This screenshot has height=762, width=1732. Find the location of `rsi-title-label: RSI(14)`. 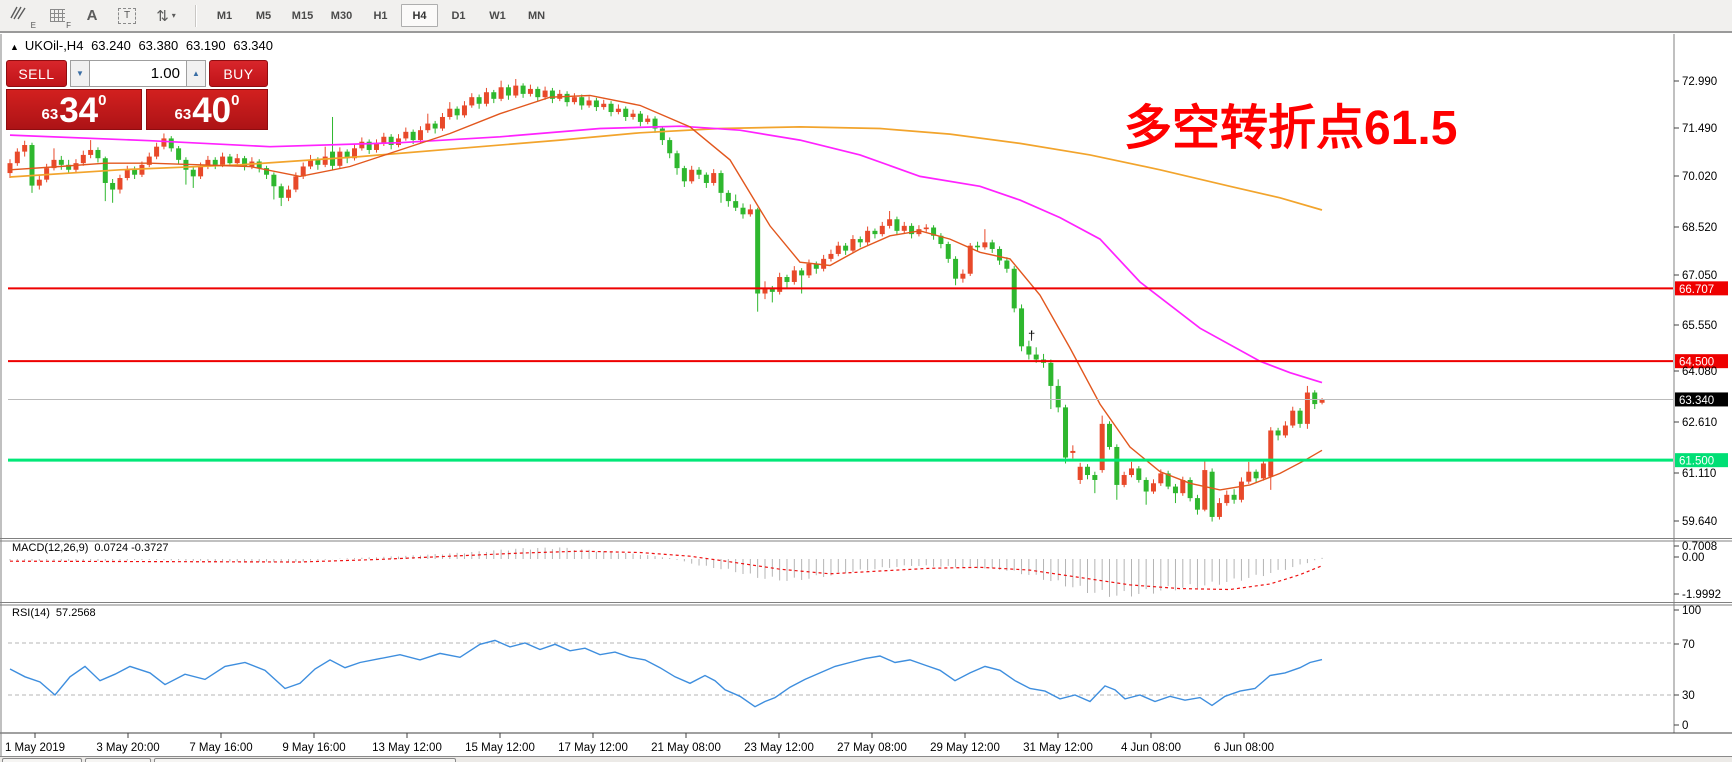

rsi-title-label: RSI(14) is located at coordinates (31, 613).